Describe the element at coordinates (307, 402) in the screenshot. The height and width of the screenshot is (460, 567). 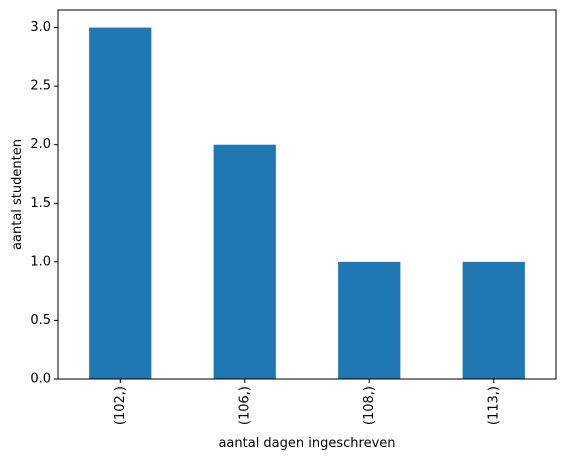
I see `x-axis-ticks: (102,) (106,) (108,) (113,)` at that location.